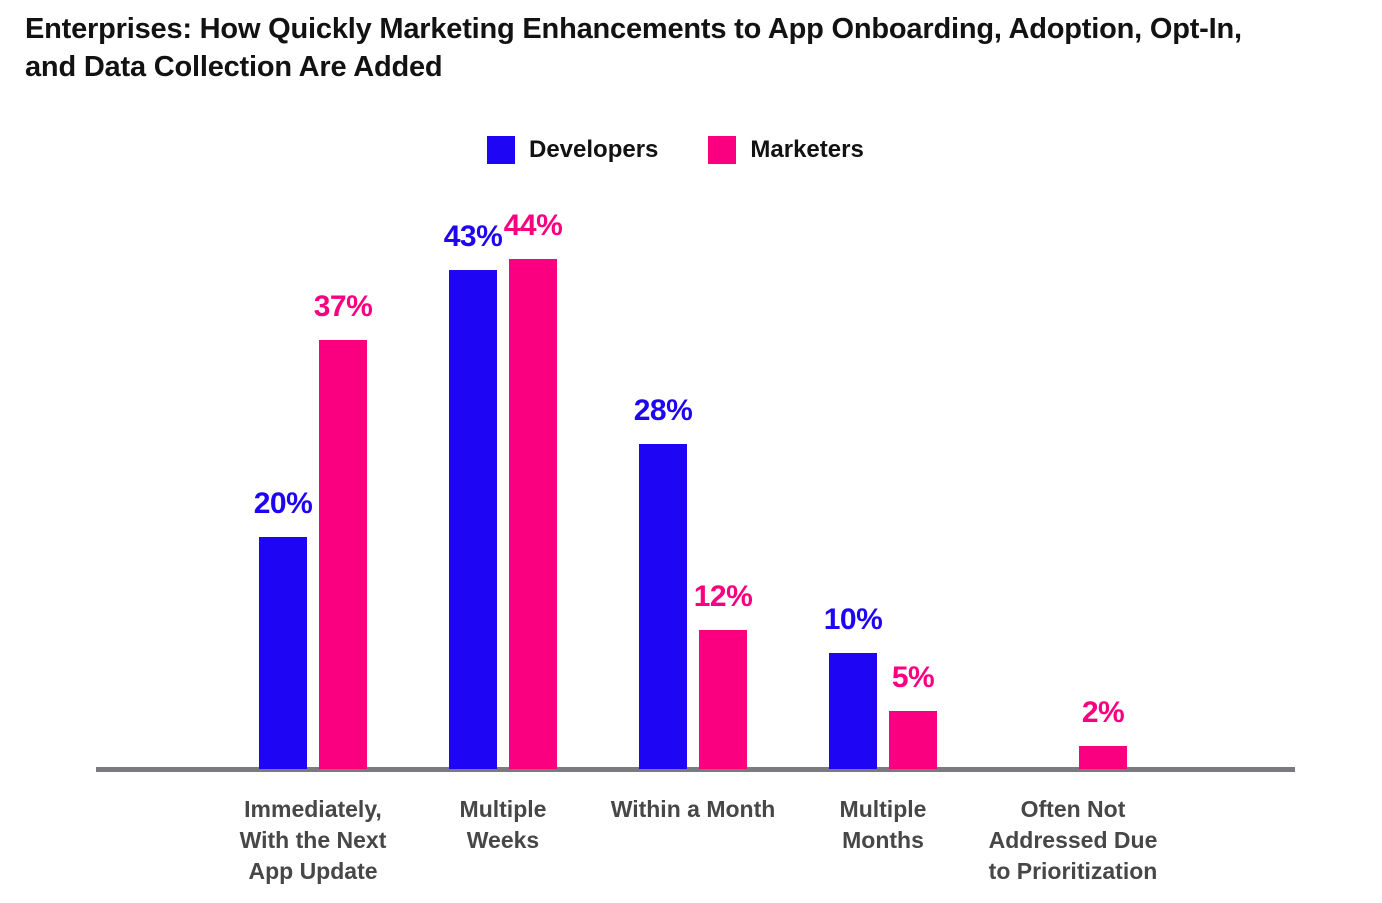 Image resolution: width=1382 pixels, height=903 pixels. I want to click on legend-label-developers: Developers, so click(594, 149).